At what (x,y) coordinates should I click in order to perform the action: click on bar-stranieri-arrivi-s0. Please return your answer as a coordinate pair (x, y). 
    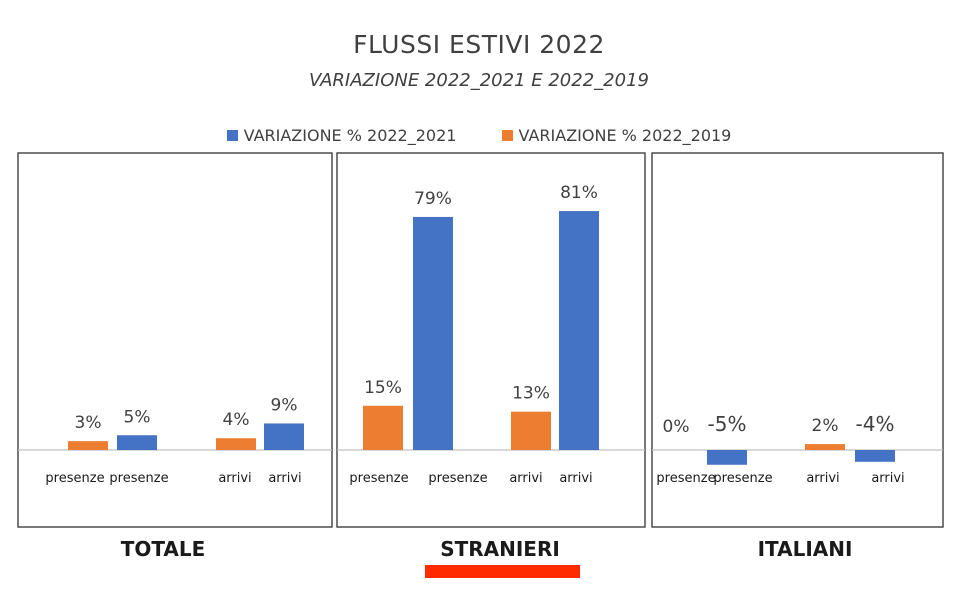
    Looking at the image, I should click on (531, 430).